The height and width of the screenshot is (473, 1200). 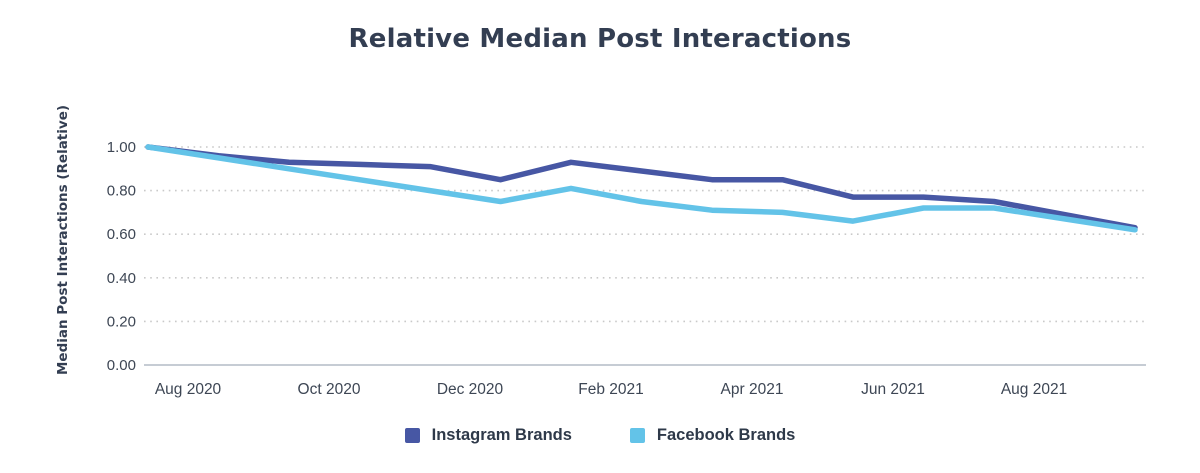 What do you see at coordinates (121, 278) in the screenshot?
I see `y-tick-label: 0.40` at bounding box center [121, 278].